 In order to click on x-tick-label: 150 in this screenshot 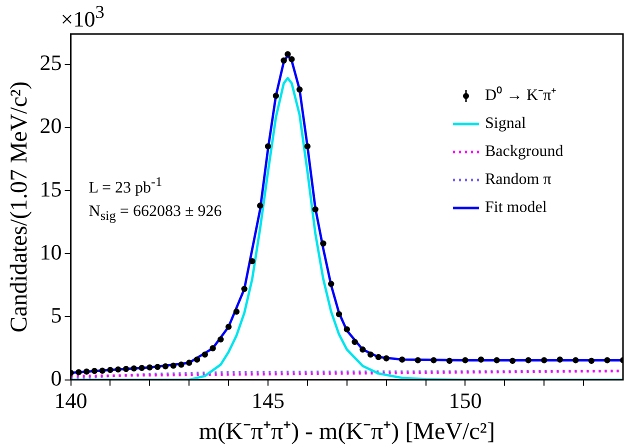, I will do `click(465, 400)`.